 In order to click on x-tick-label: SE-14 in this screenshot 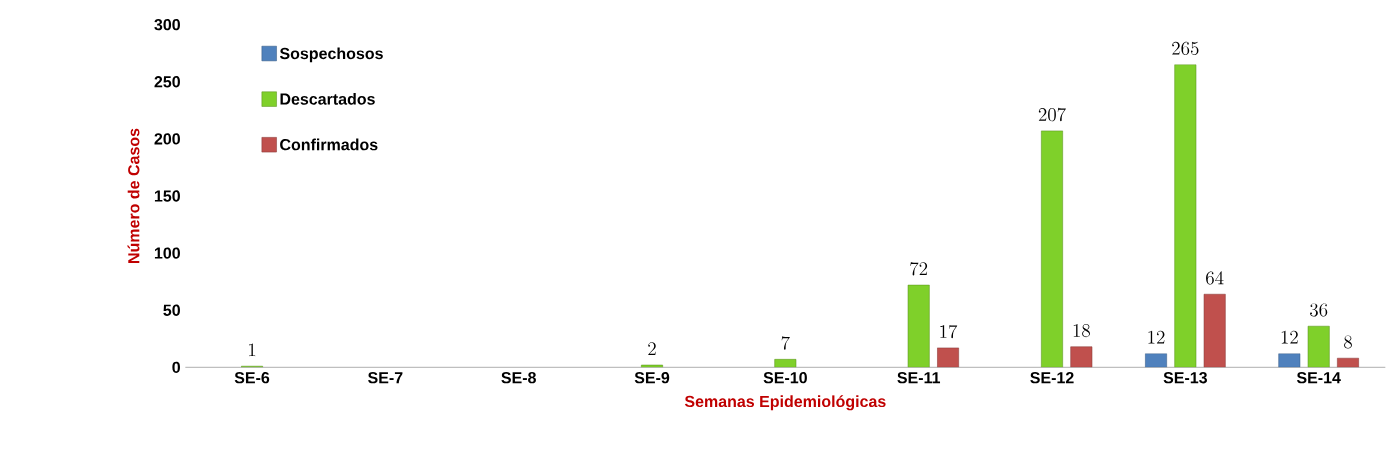, I will do `click(1318, 378)`.